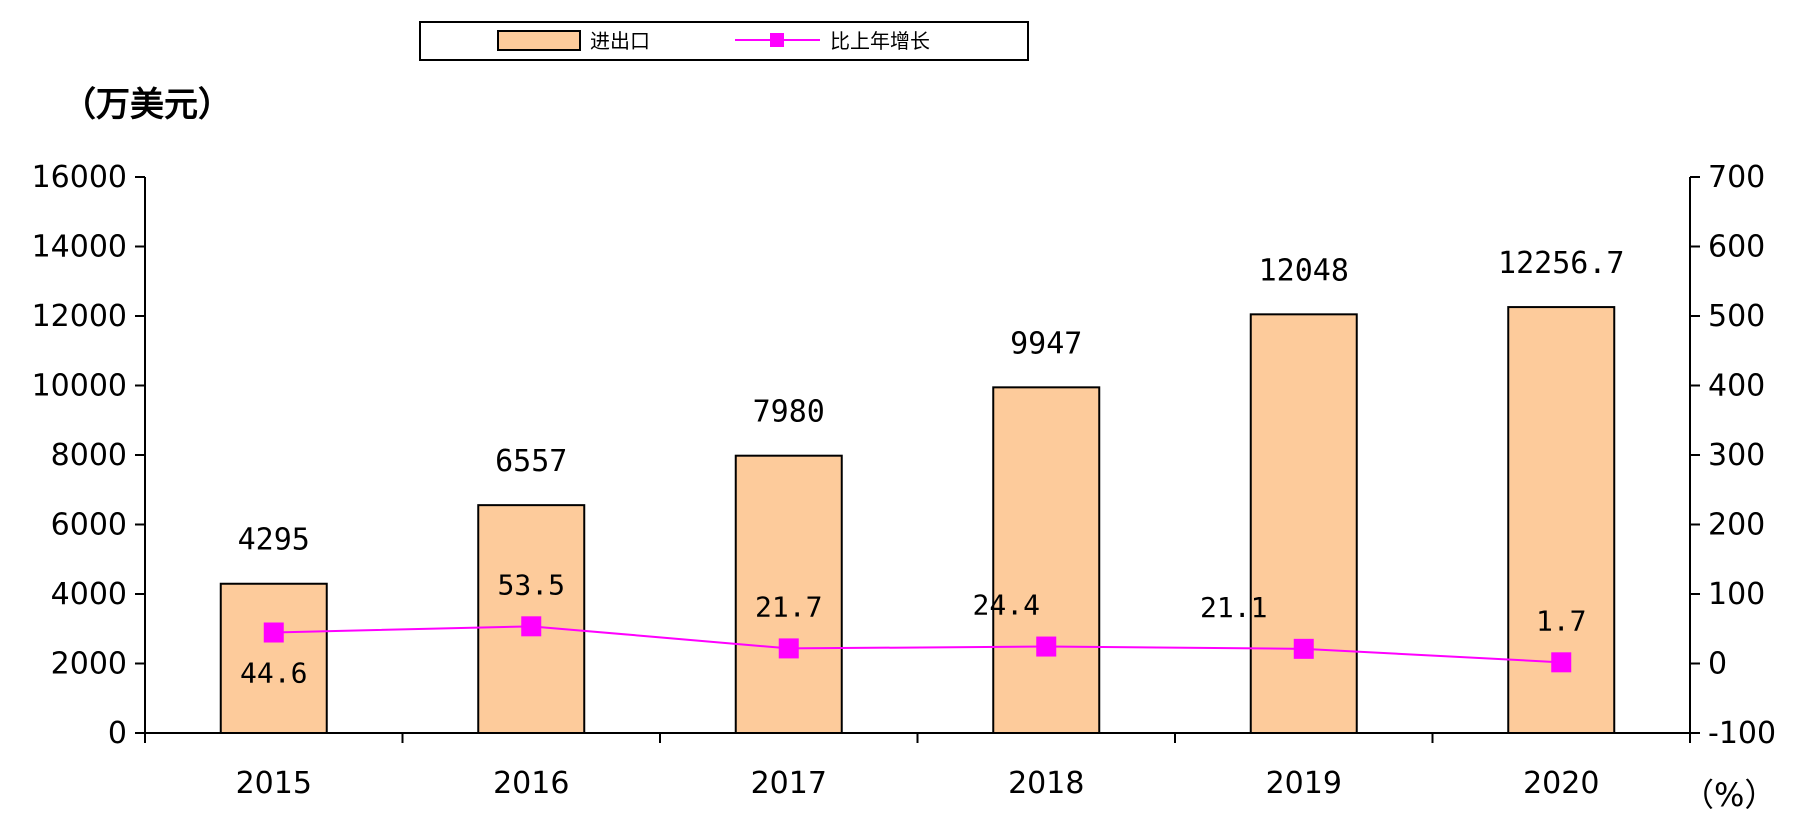 Image resolution: width=1809 pixels, height=818 pixels. What do you see at coordinates (1561, 620) in the screenshot?
I see `growth-value-label: 1.7` at bounding box center [1561, 620].